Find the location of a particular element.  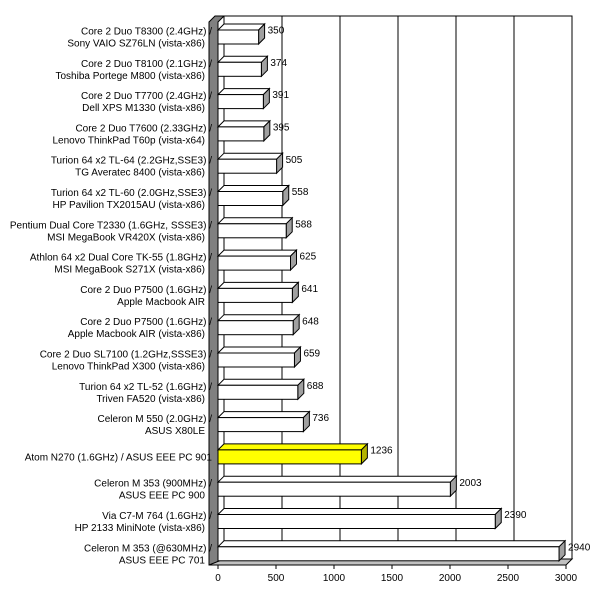

value-label: 2003 is located at coordinates (470, 483).